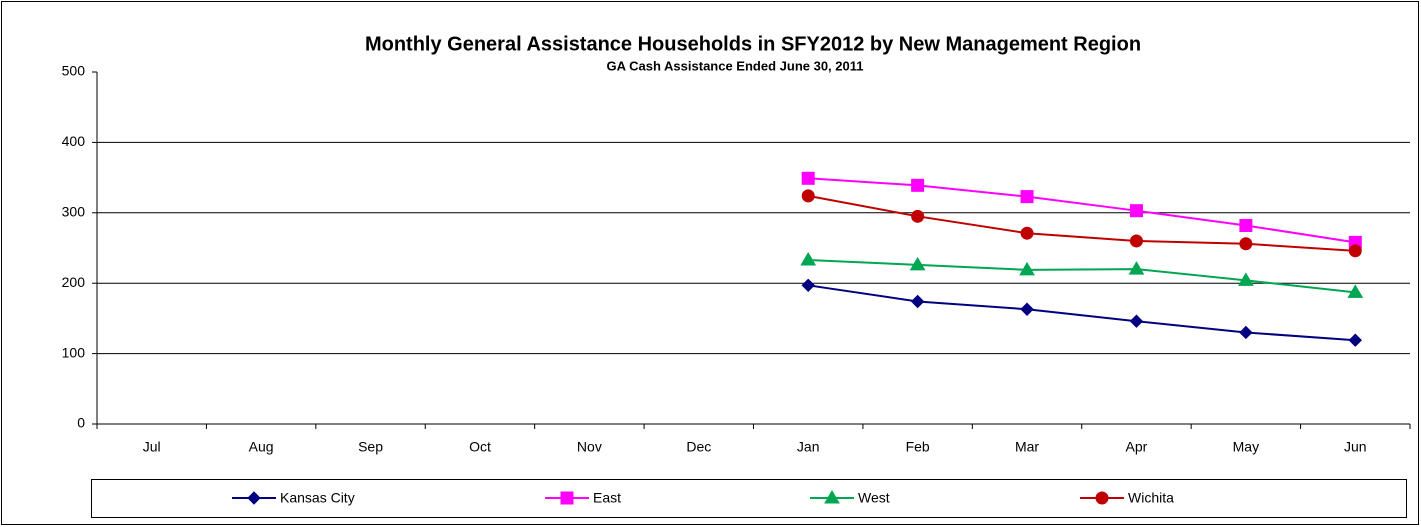 The height and width of the screenshot is (527, 1421). Describe the element at coordinates (1151, 498) in the screenshot. I see `legend-label: Wichita` at that location.